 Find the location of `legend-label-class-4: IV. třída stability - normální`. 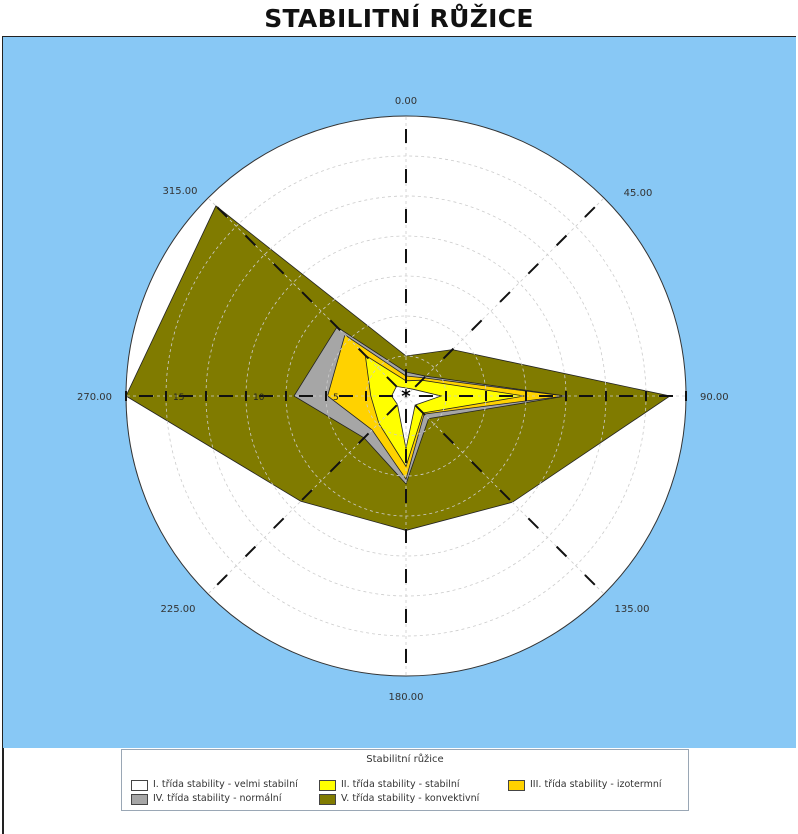

legend-label-class-4: IV. třída stability - normální is located at coordinates (217, 798).